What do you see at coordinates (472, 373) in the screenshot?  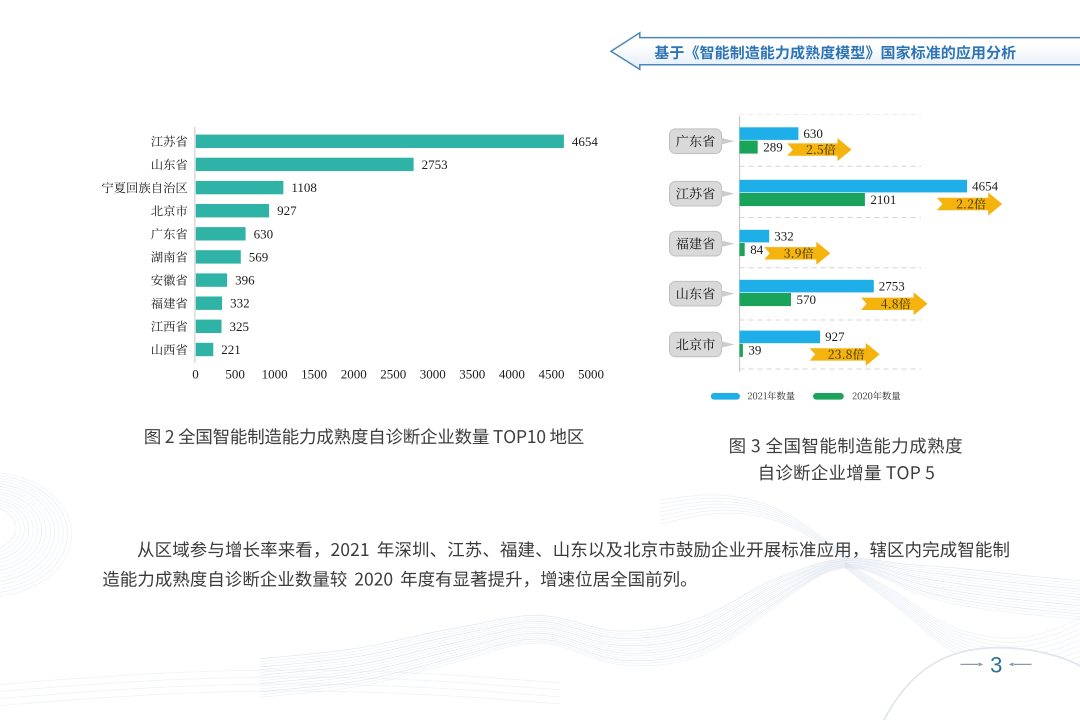 I see `svg-text: 3500` at bounding box center [472, 373].